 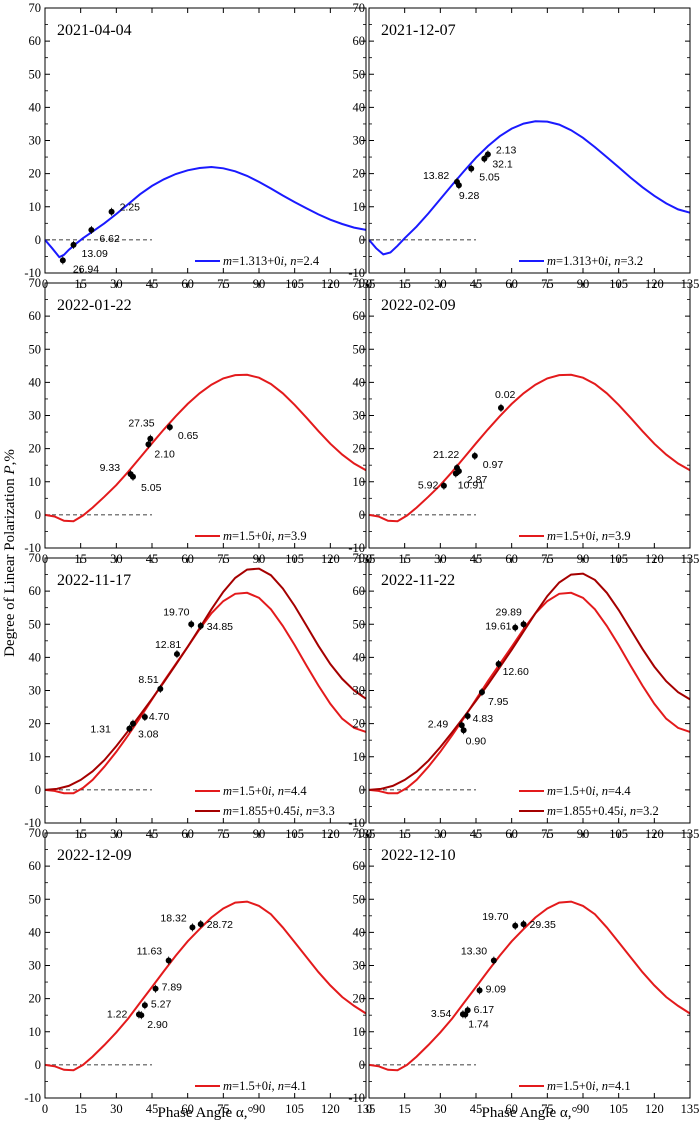 I want to click on point-label: 32.1, so click(x=502, y=165).